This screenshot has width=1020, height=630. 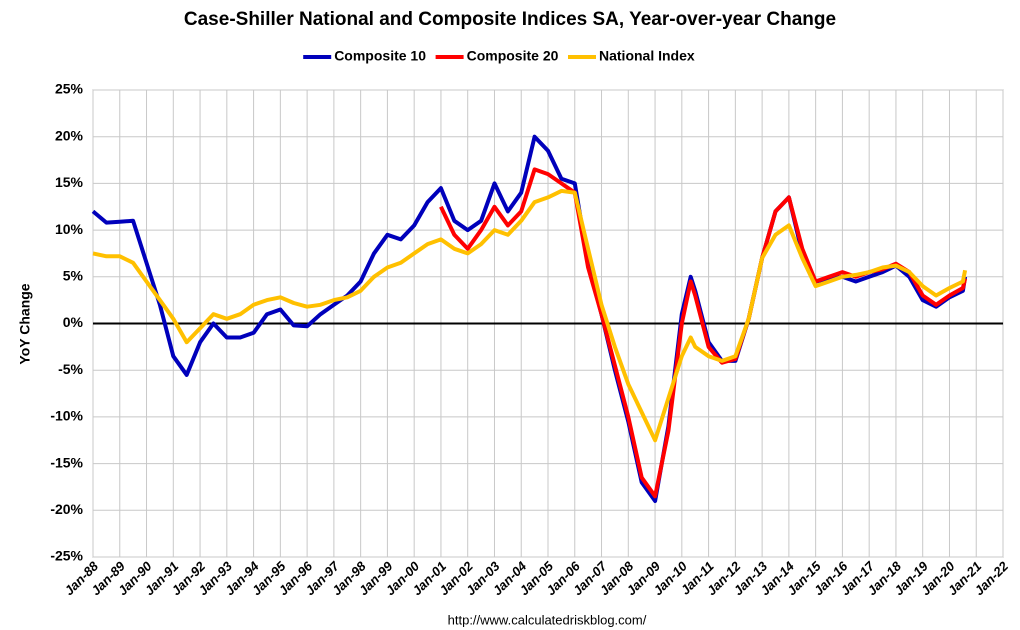 I want to click on legend-label: Composite 10, so click(x=380, y=56).